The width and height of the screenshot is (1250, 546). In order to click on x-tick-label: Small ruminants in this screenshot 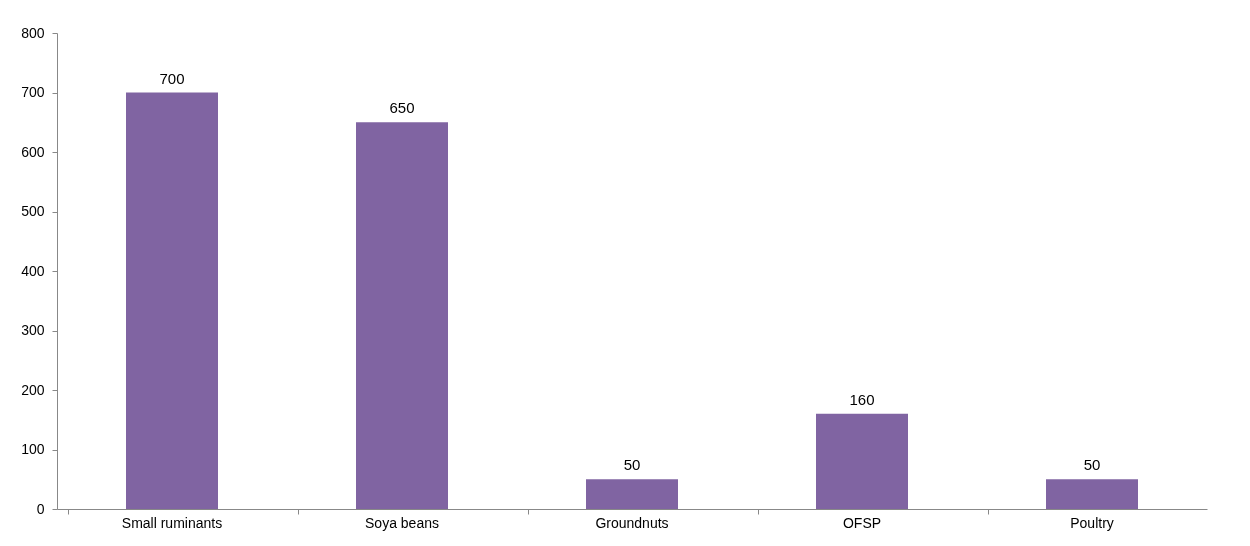, I will do `click(172, 522)`.